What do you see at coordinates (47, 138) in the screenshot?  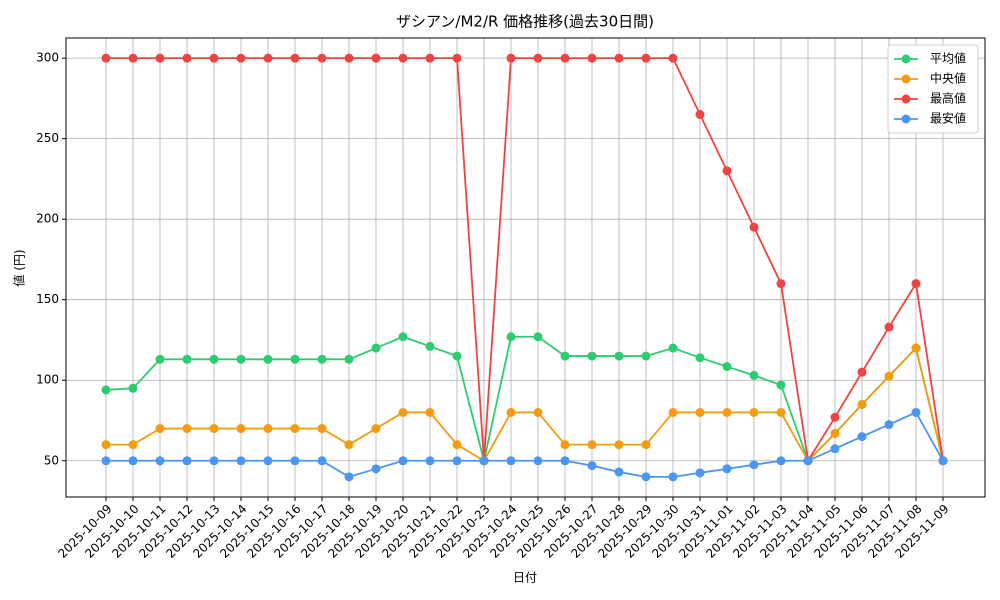 I see `y-tick-label: 250` at bounding box center [47, 138].